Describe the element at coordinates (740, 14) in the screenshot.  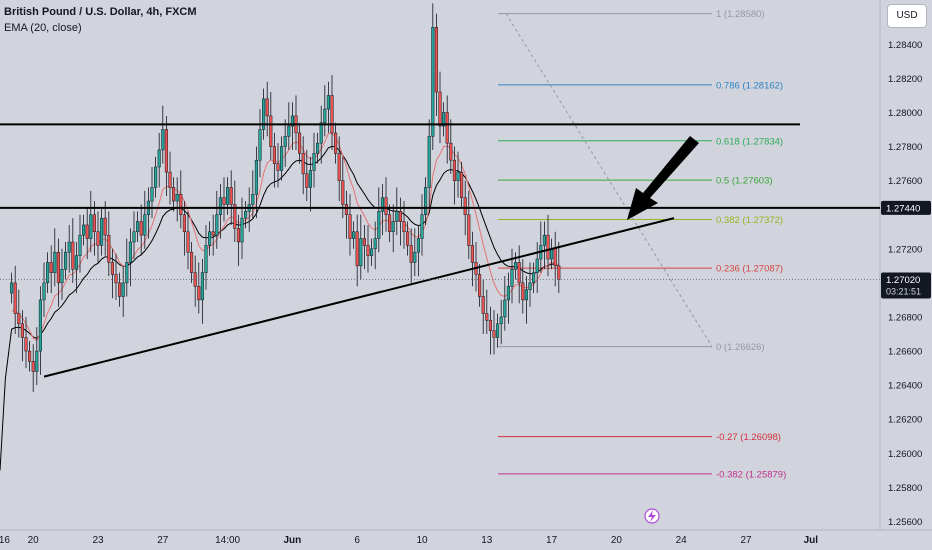
I see `fib-level-label: 1 (1.28580)` at that location.